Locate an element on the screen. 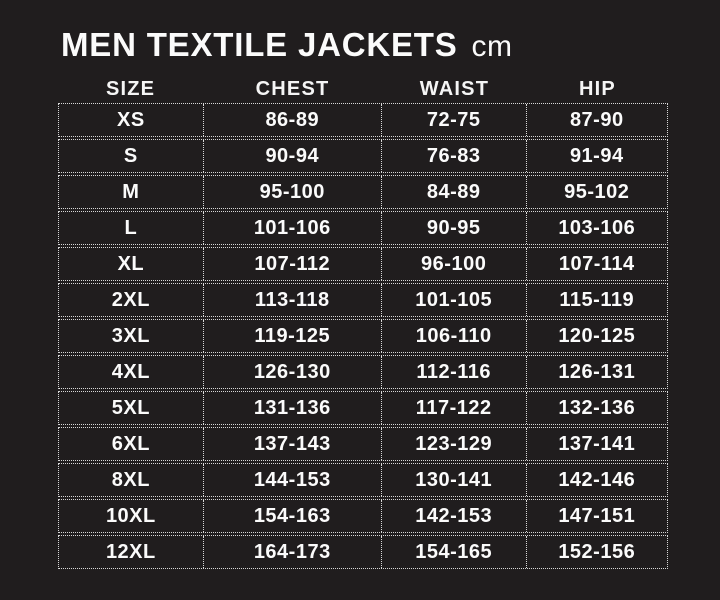 This screenshot has width=720, height=600. cell-size: 3XL is located at coordinates (131, 336).